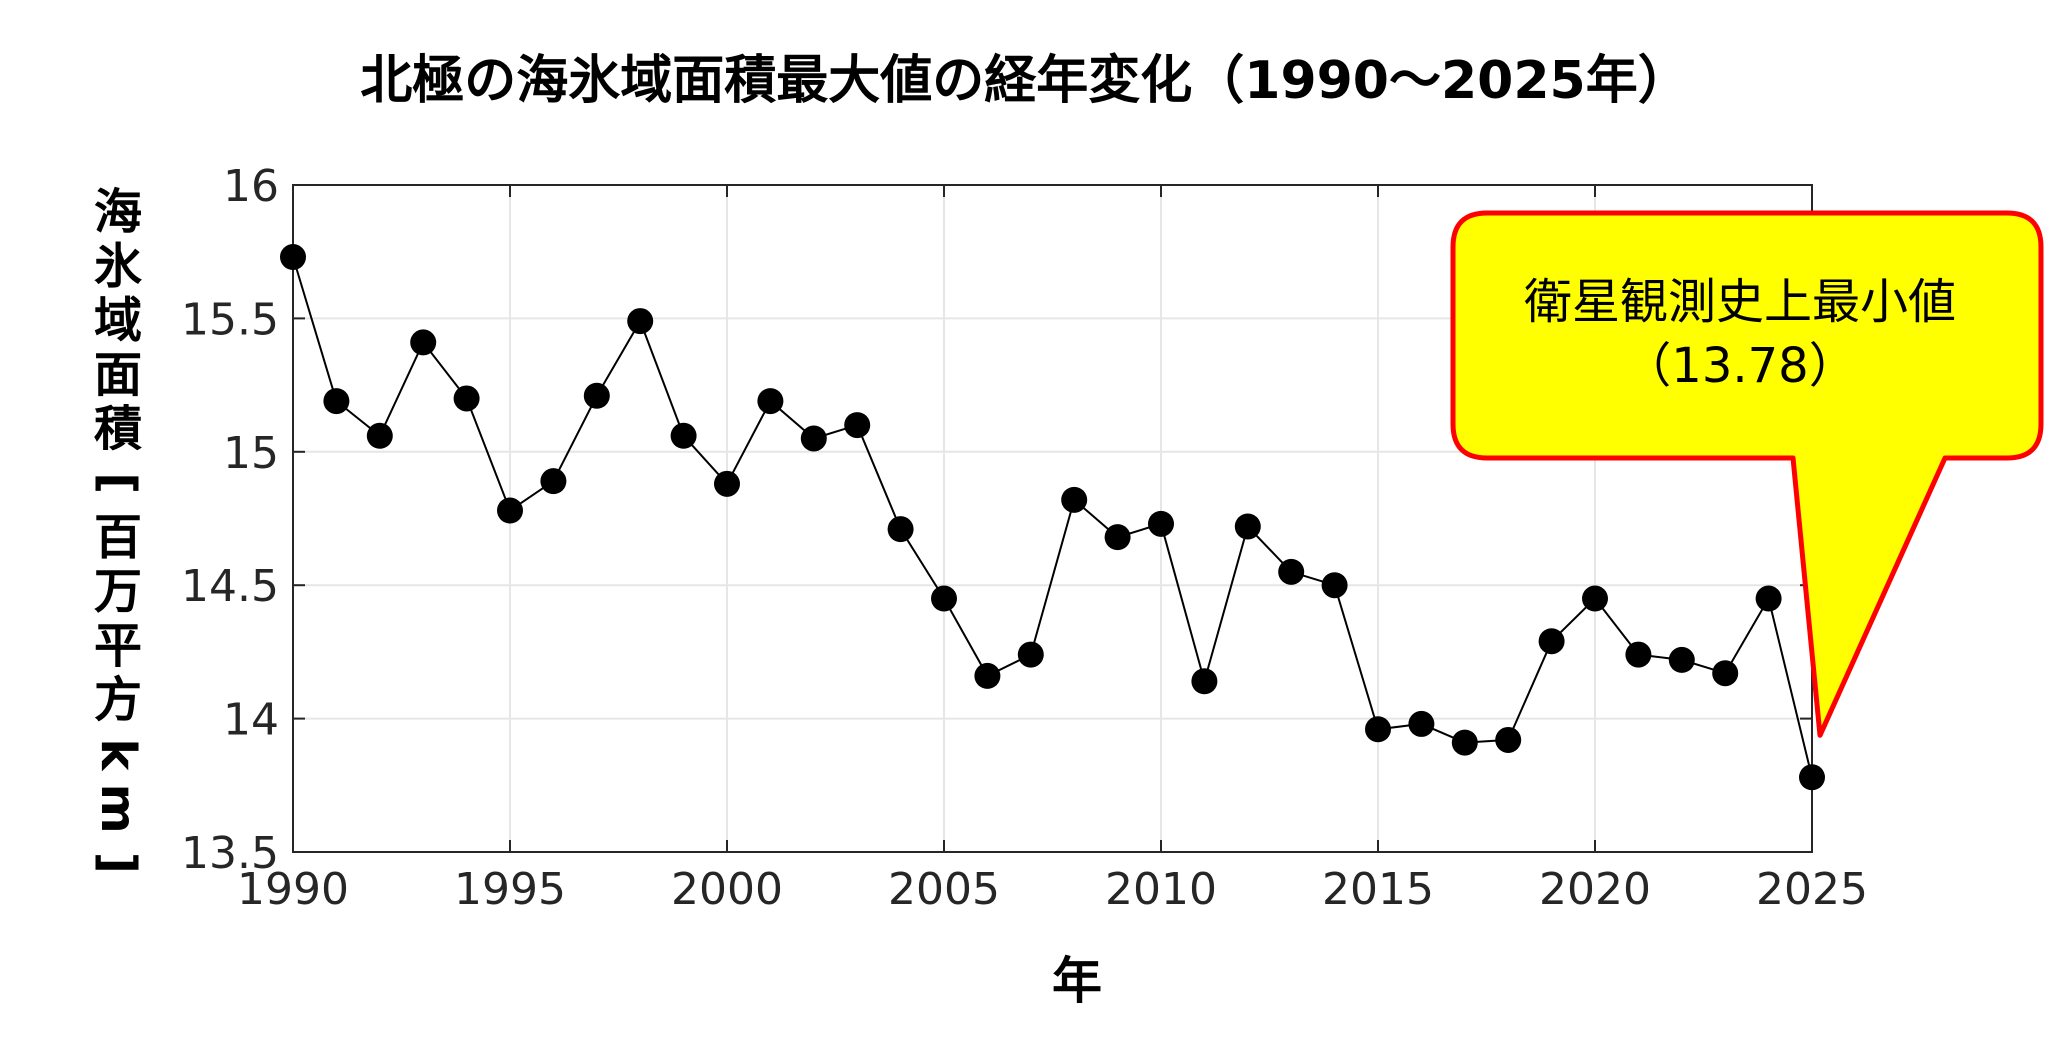 The width and height of the screenshot is (2051, 1052). What do you see at coordinates (1024, 81) in the screenshot?
I see `chart-title: 北極の海氷域面積最大値の経年変化（1990～2025年）` at bounding box center [1024, 81].